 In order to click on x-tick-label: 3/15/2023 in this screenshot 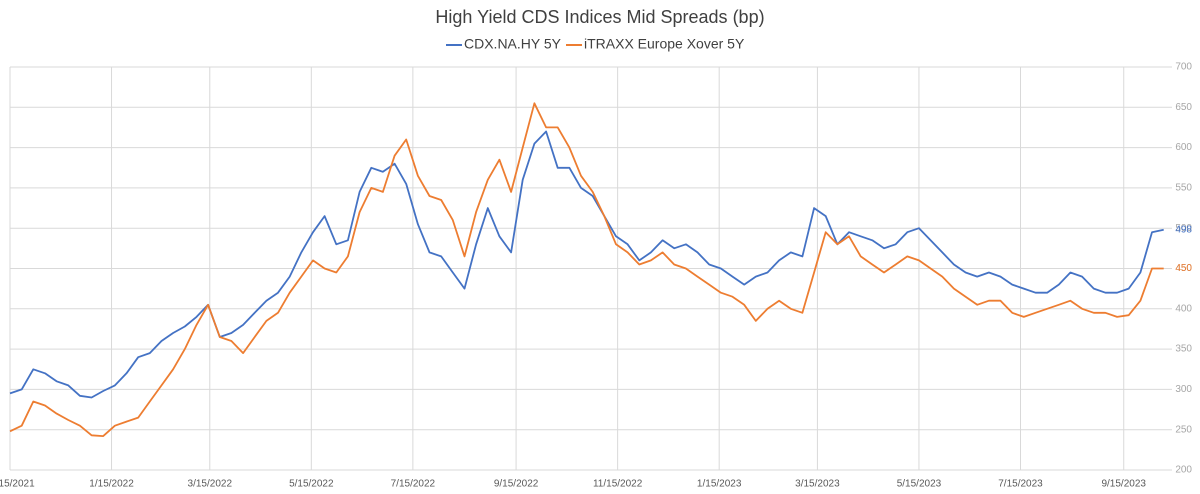, I will do `click(817, 484)`.